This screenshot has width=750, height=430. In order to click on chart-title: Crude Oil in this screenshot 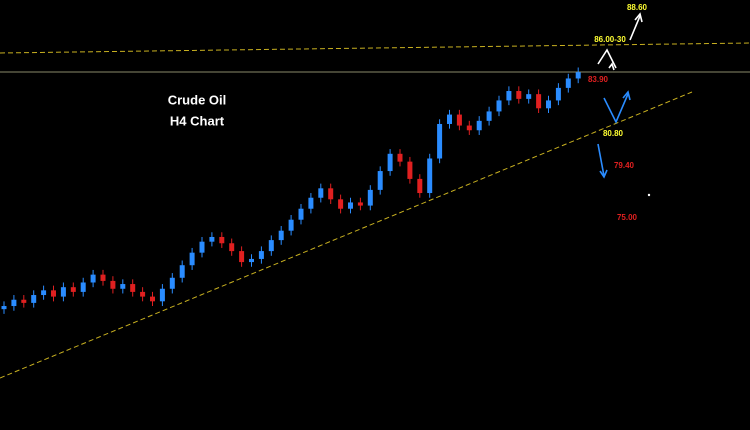, I will do `click(197, 99)`.